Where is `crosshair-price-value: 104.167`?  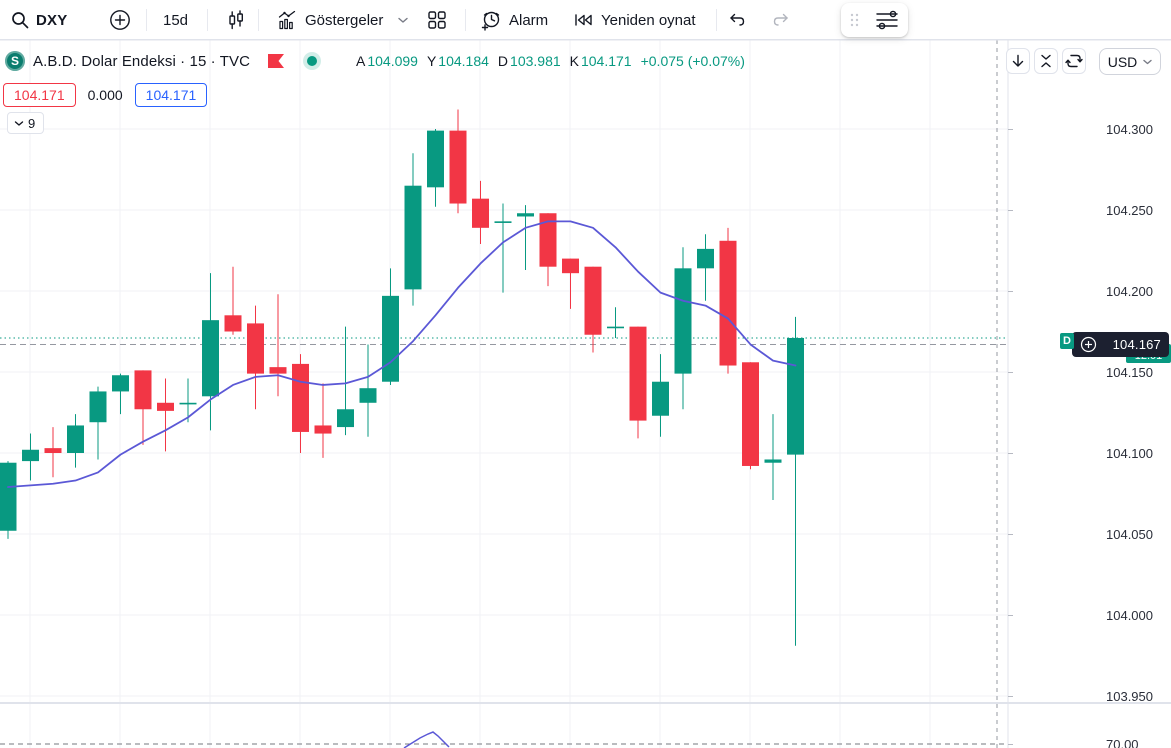 crosshair-price-value: 104.167 is located at coordinates (1136, 344).